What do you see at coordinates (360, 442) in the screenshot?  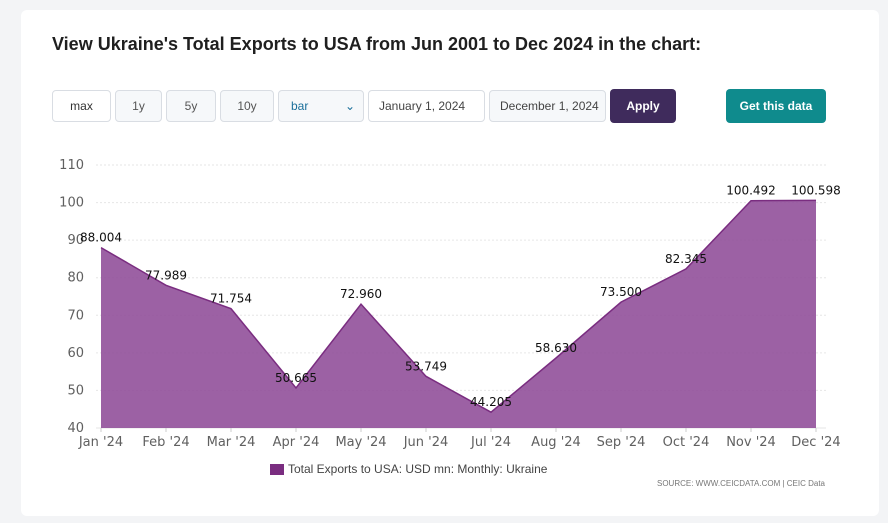 I see `x-tick-label: May '24` at bounding box center [360, 442].